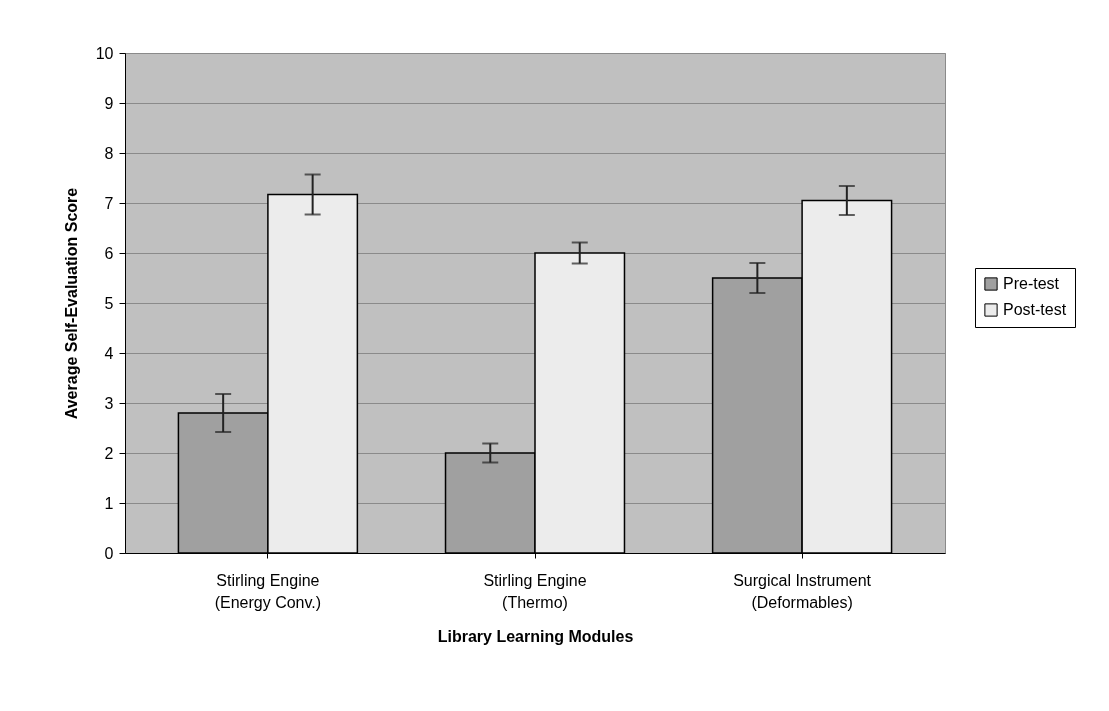 The height and width of the screenshot is (711, 1109). I want to click on y-tick-label: 4, so click(109, 353).